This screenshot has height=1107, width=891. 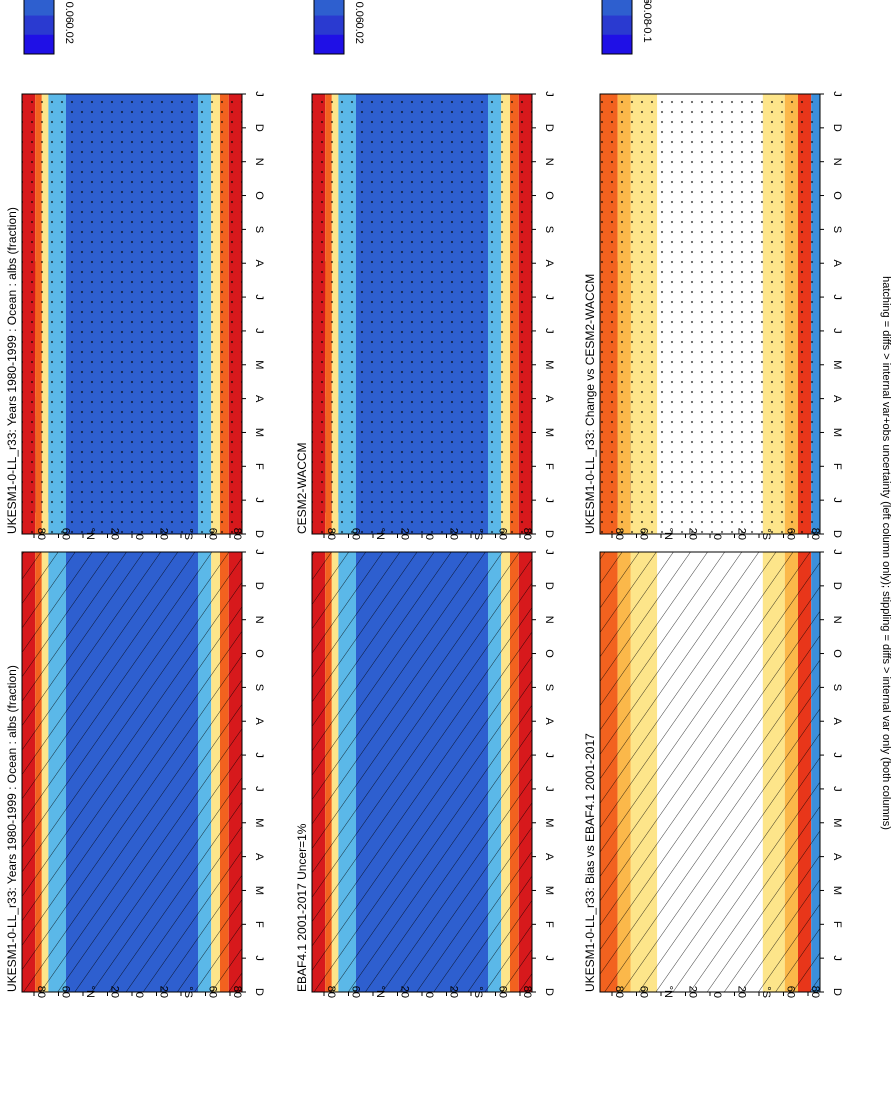 What do you see at coordinates (69, 32) in the screenshot?
I see `colorbar-label: 0.02` at bounding box center [69, 32].